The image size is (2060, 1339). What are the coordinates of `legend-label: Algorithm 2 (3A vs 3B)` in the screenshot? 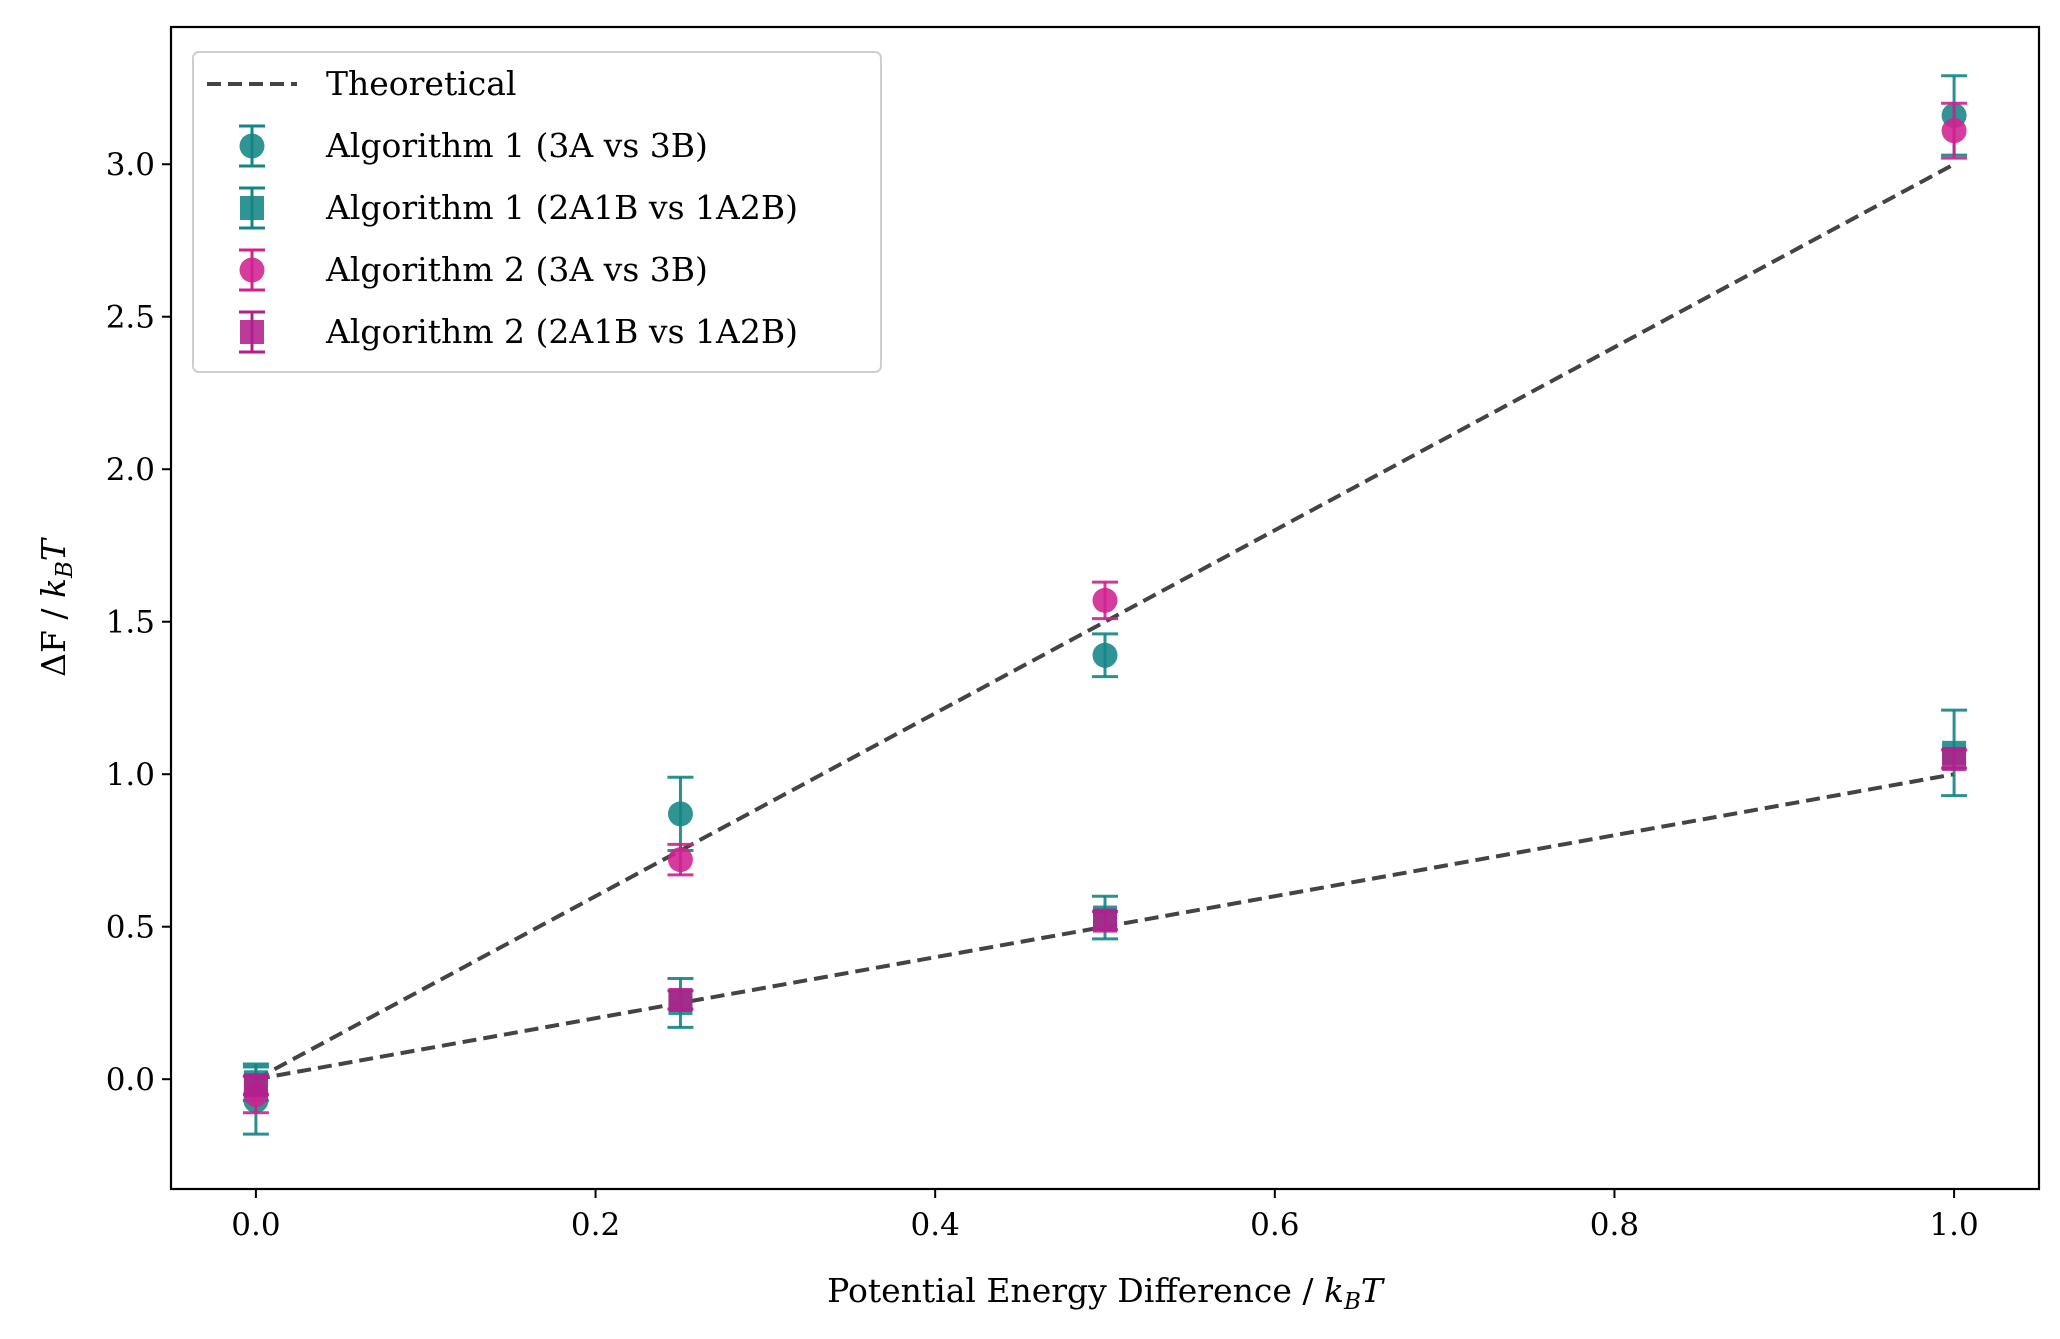 It's located at (516, 269).